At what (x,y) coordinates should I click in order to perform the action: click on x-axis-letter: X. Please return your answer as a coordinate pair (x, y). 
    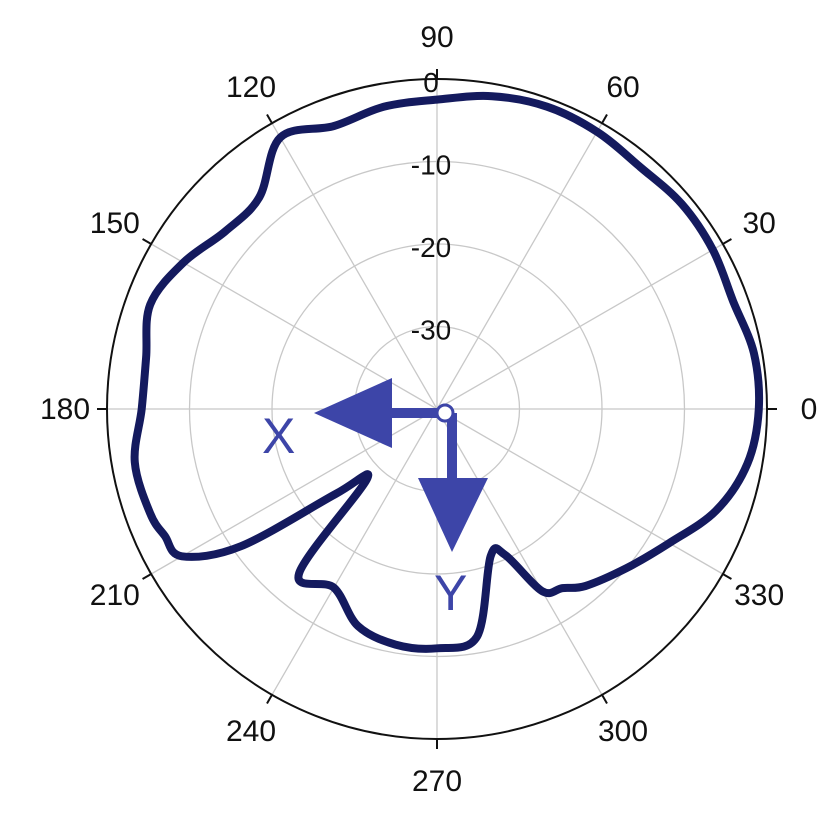
    Looking at the image, I should click on (278, 436).